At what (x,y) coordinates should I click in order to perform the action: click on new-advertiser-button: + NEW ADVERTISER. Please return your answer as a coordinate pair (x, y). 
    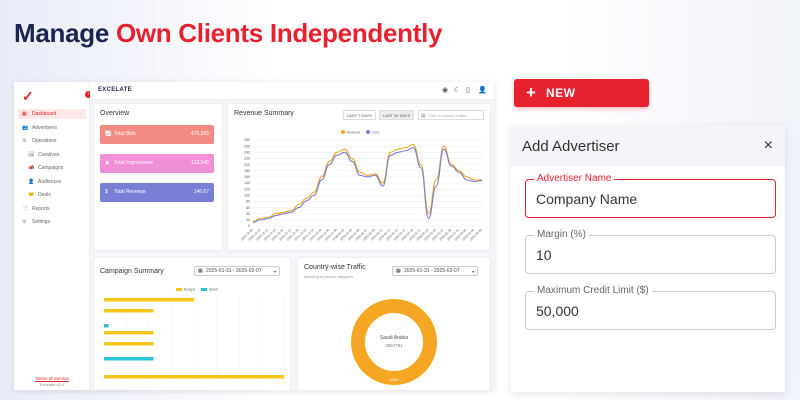
    Looking at the image, I should click on (581, 103).